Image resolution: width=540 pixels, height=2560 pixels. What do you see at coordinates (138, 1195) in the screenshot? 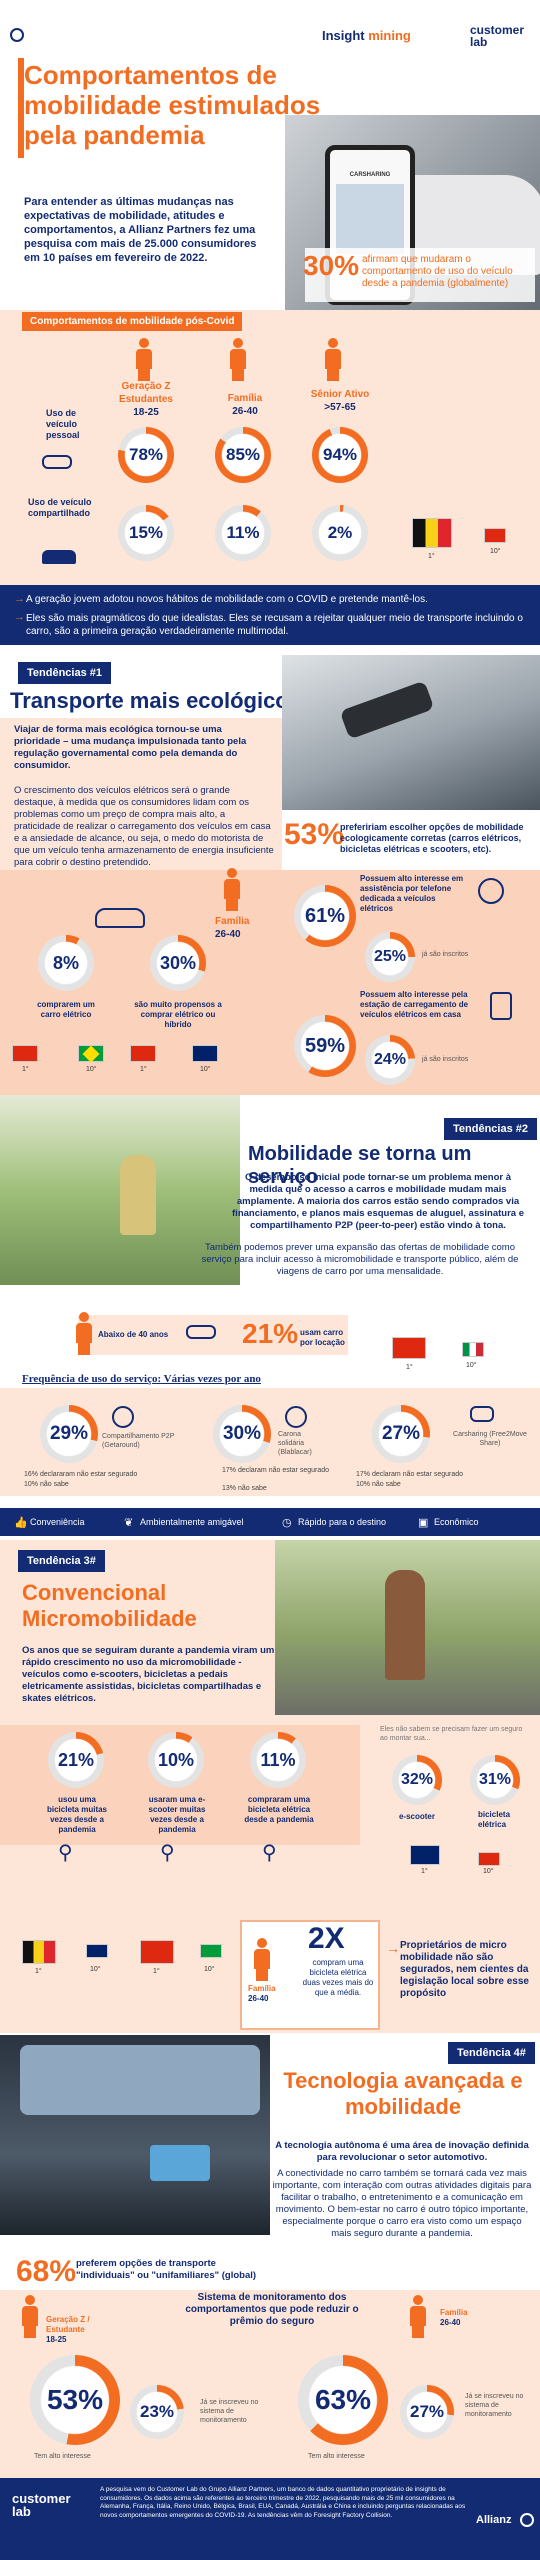
I see `rider-shape` at bounding box center [138, 1195].